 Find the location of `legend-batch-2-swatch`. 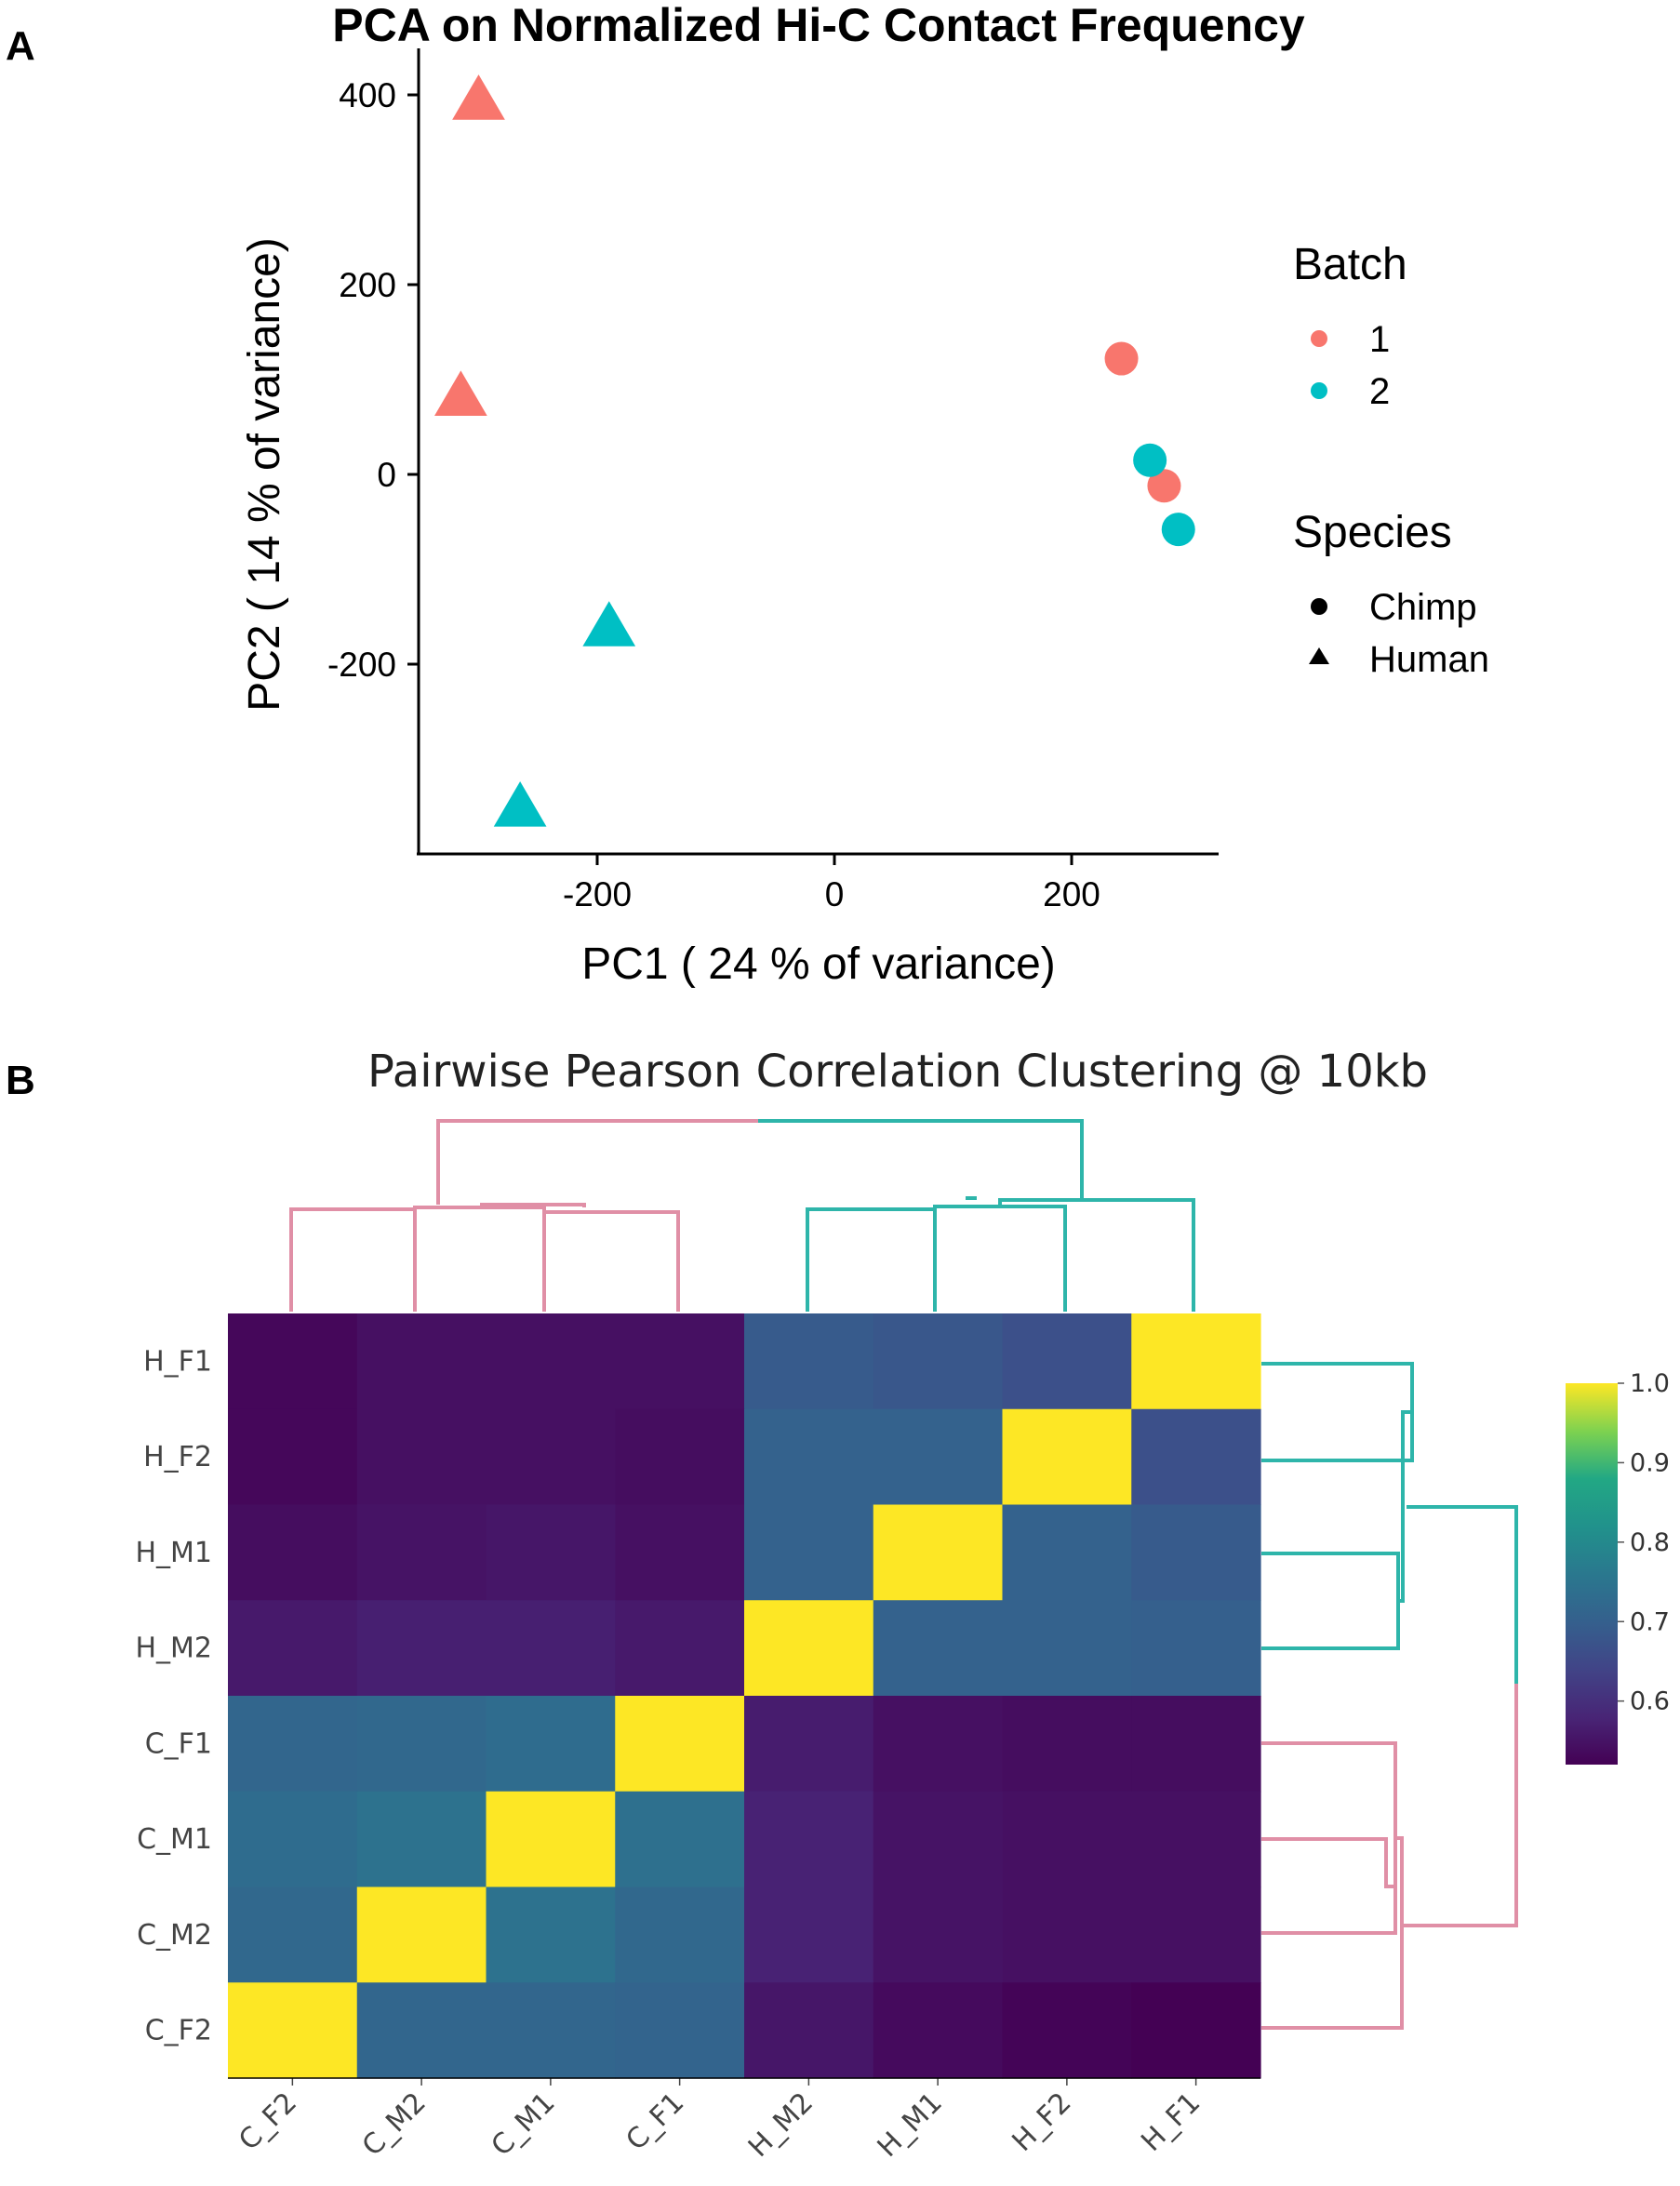

legend-batch-2-swatch is located at coordinates (1319, 390).